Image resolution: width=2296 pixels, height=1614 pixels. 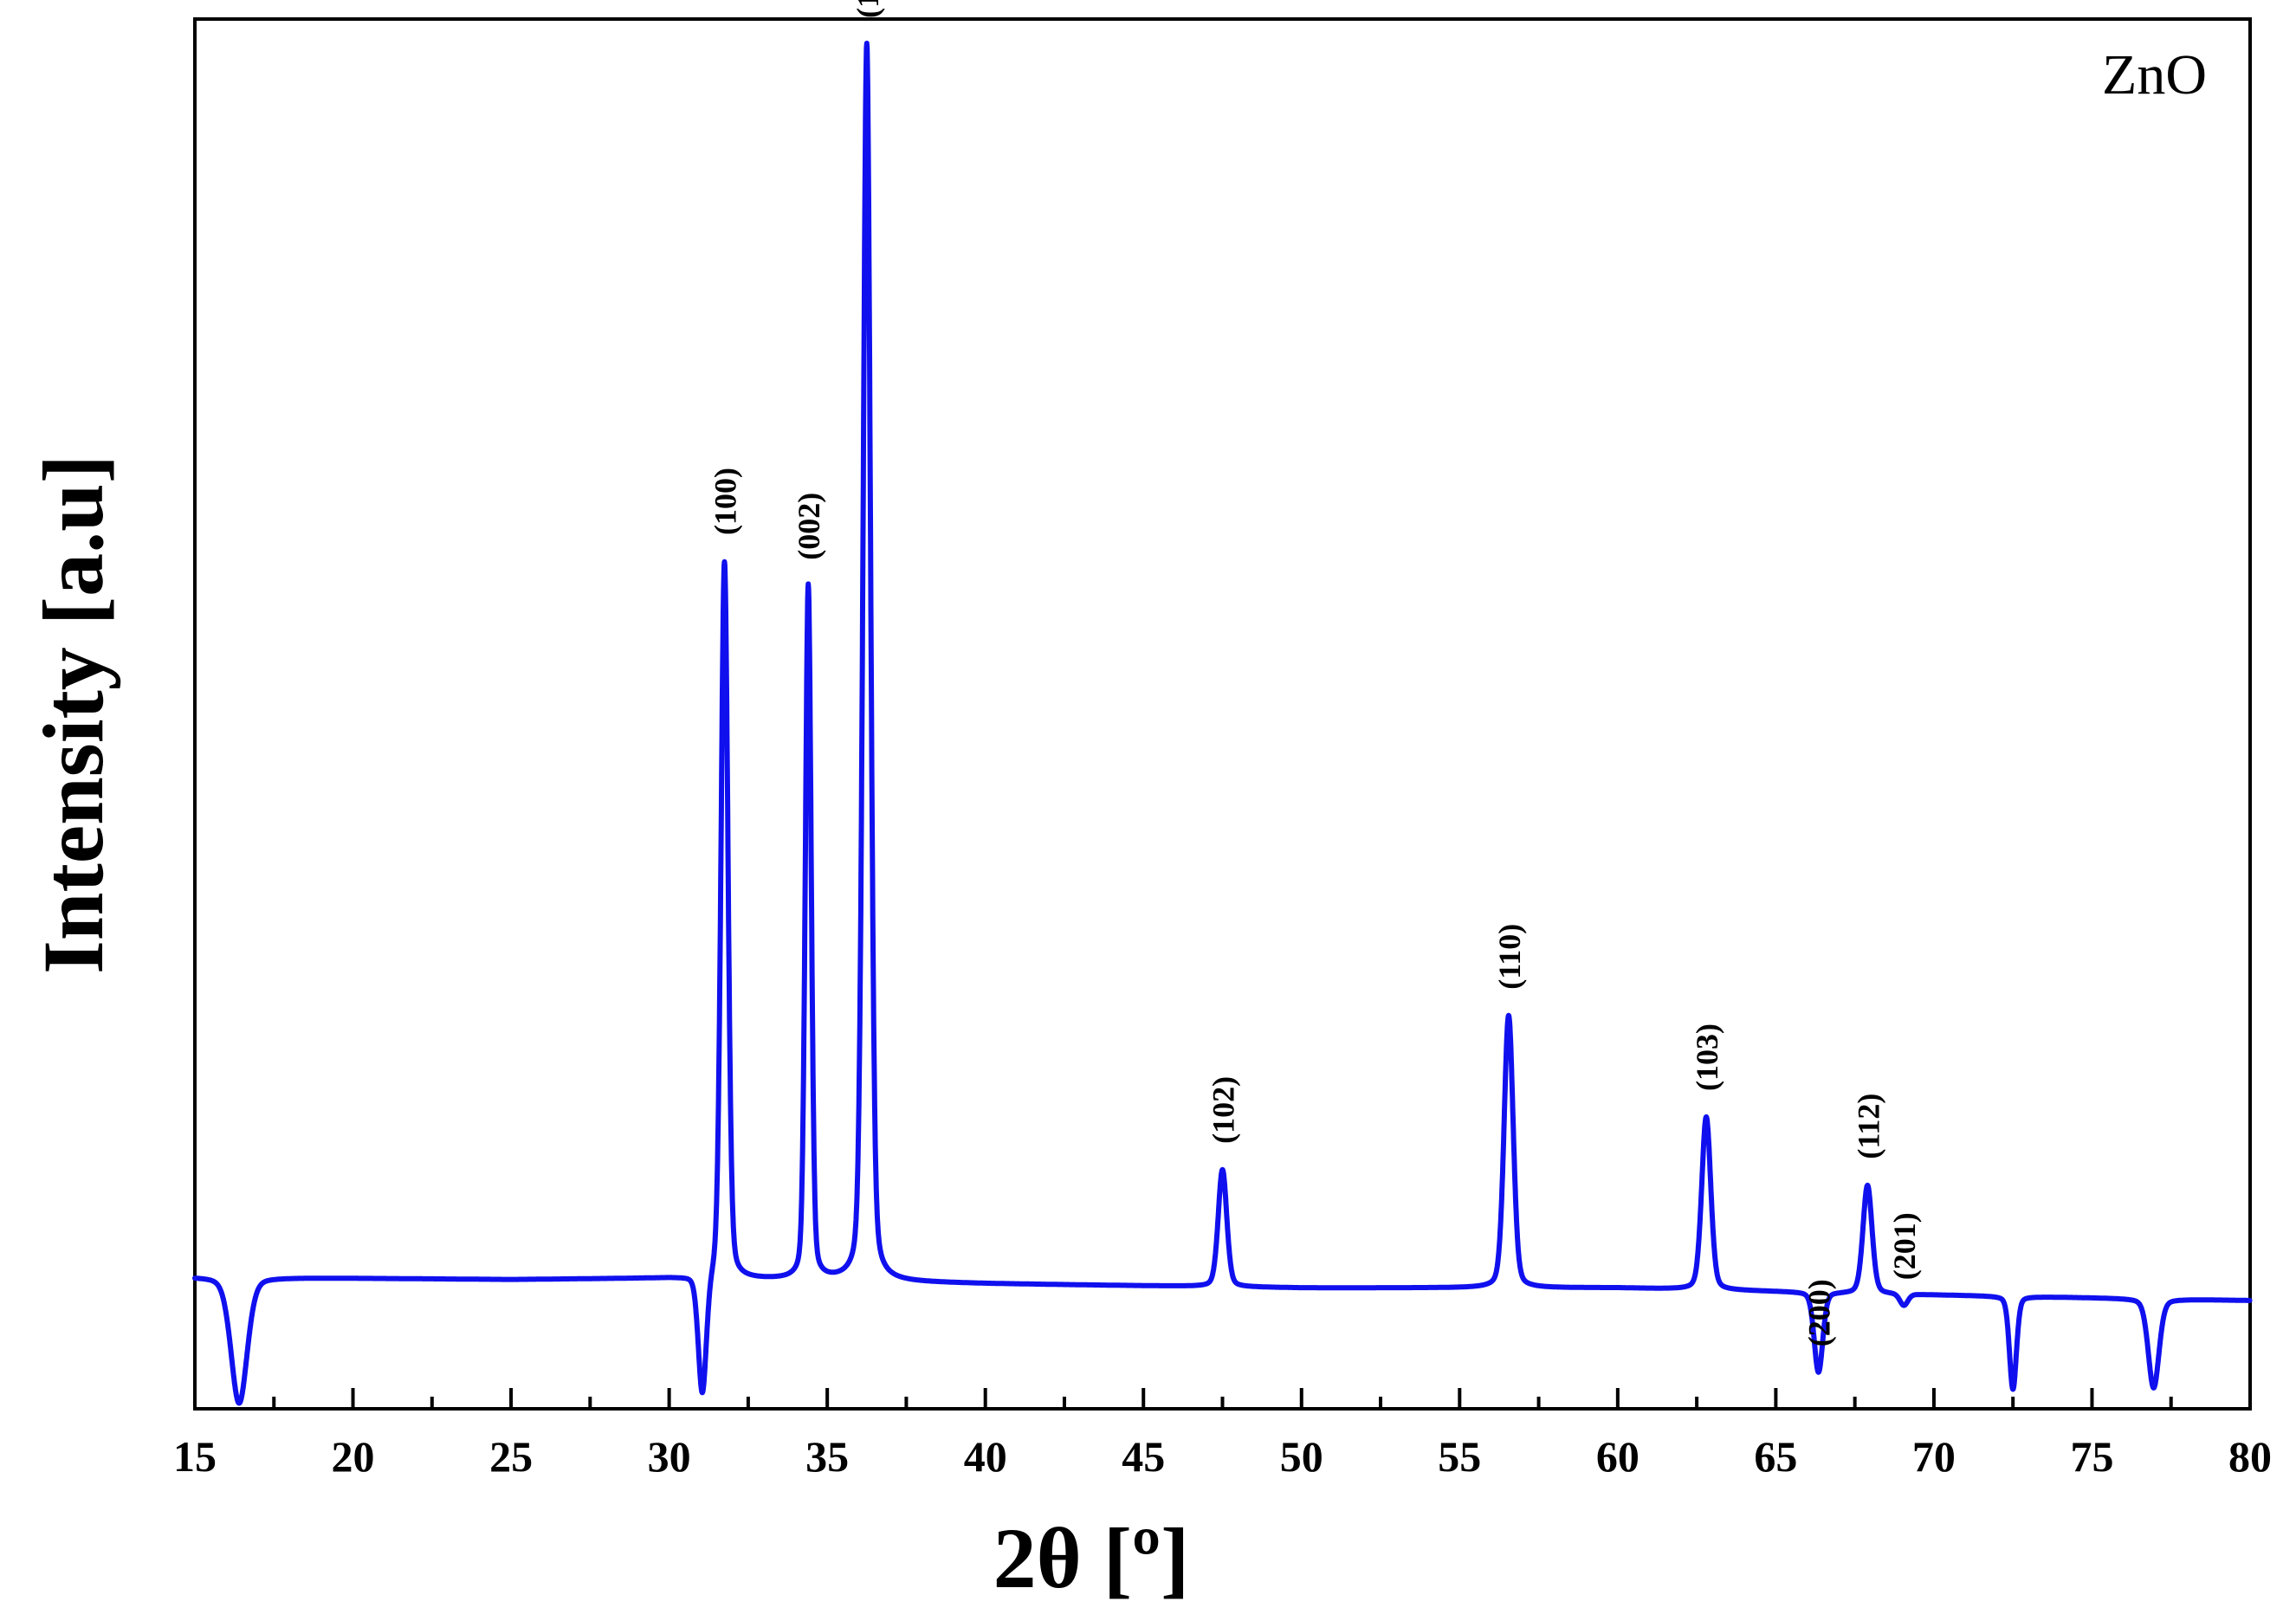 What do you see at coordinates (1707, 1057) in the screenshot?
I see `peak-label: (103)` at bounding box center [1707, 1057].